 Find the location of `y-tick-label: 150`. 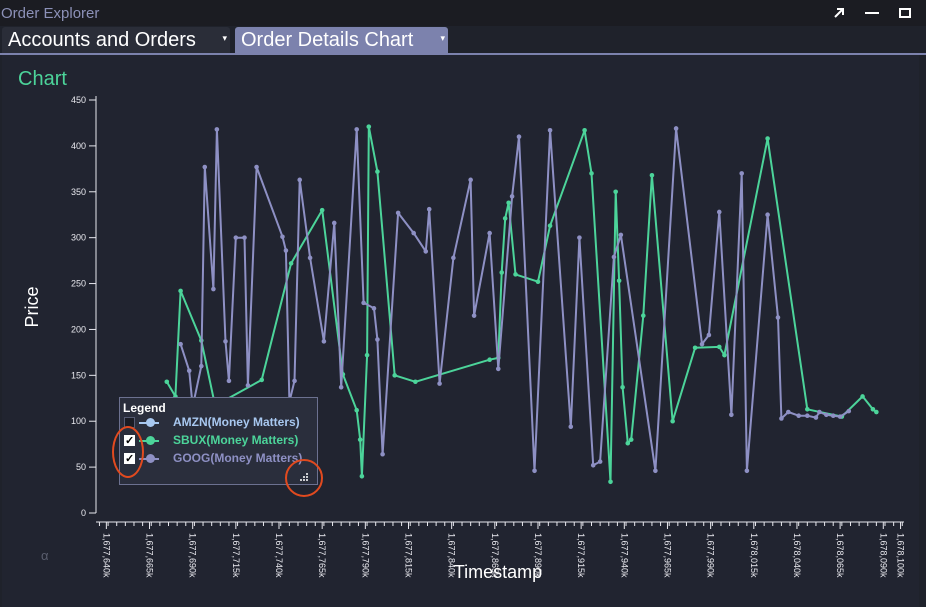

y-tick-label: 150 is located at coordinates (78, 375).